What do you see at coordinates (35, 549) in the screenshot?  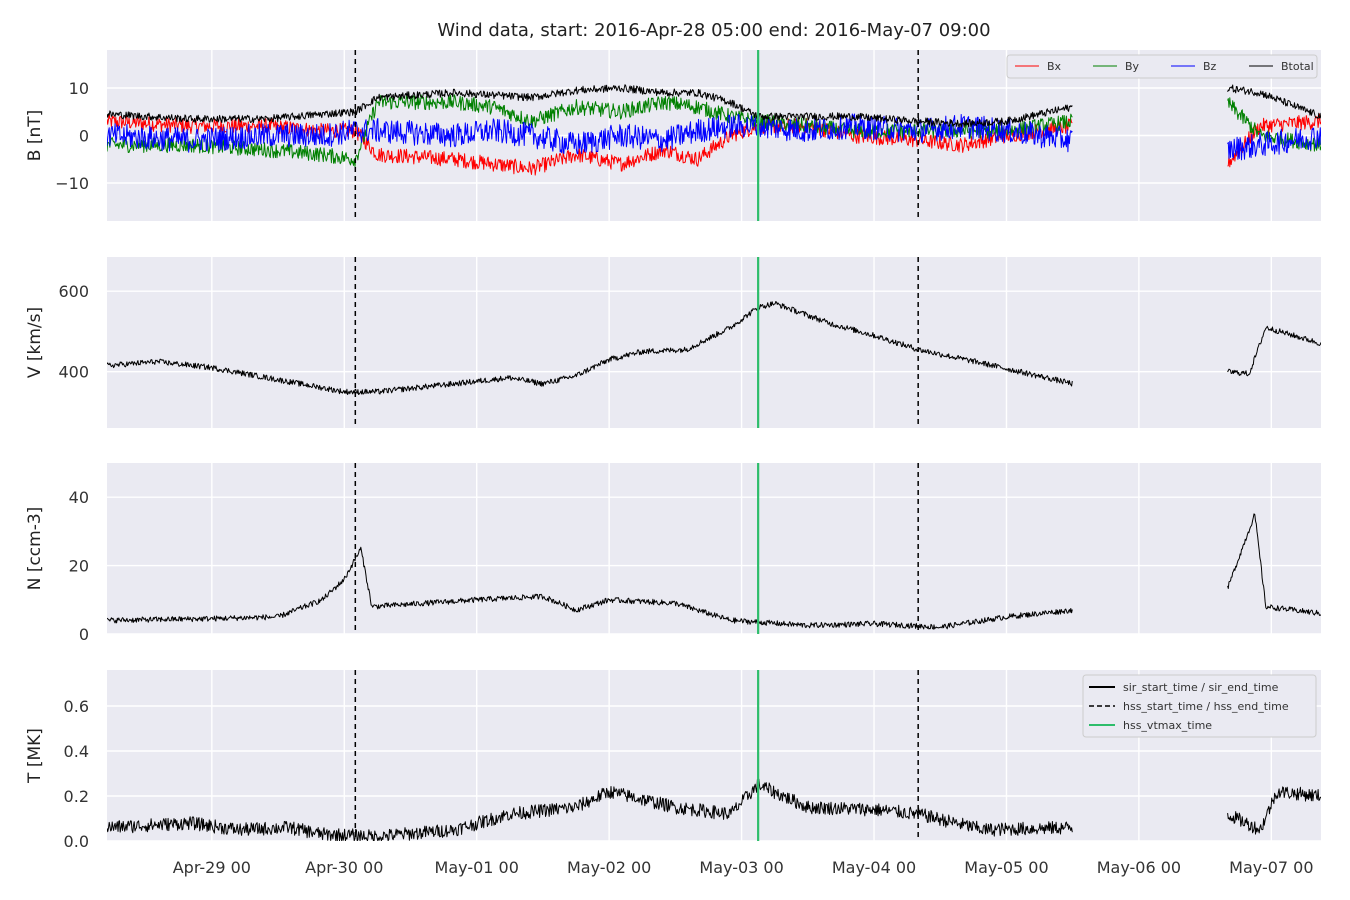 I see `y-axis-label: N [ccm-3]` at bounding box center [35, 549].